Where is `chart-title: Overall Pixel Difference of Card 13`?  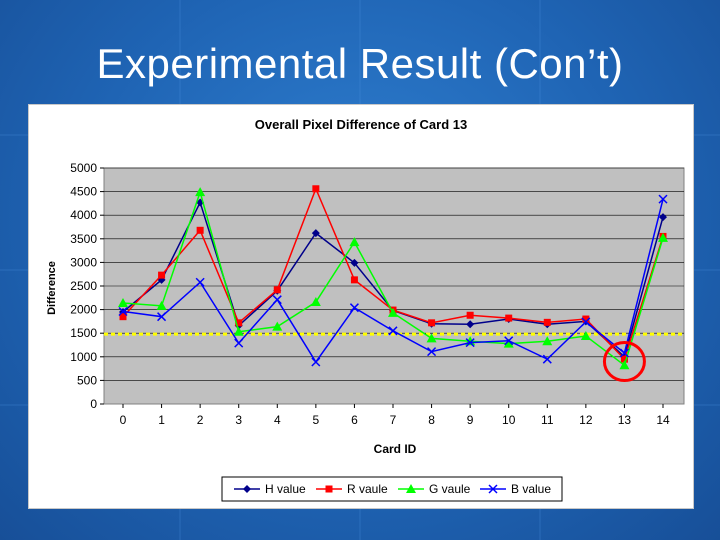 chart-title: Overall Pixel Difference of Card 13 is located at coordinates (361, 124).